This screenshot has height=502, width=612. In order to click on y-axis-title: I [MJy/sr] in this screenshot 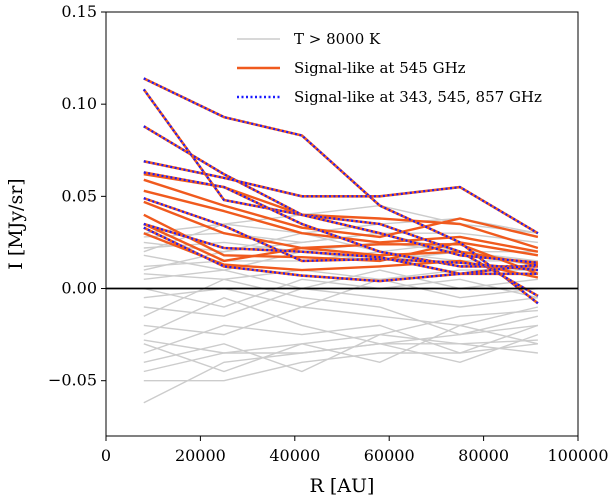, I will do `click(16, 223)`.